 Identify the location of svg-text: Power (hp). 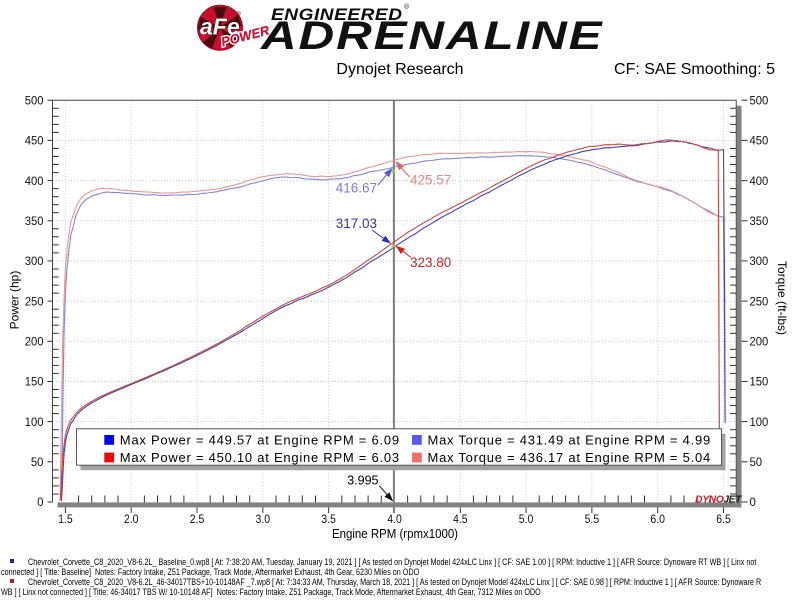
(15, 300).